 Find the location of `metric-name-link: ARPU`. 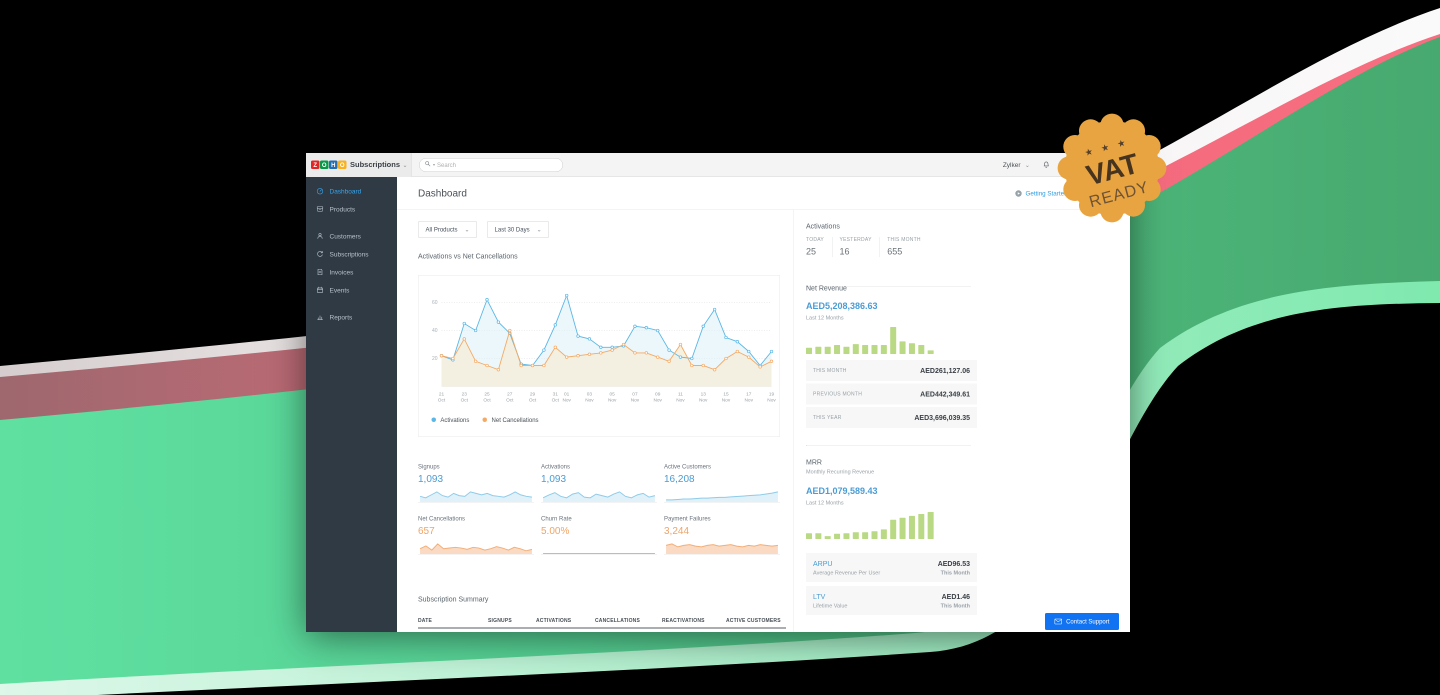

metric-name-link: ARPU is located at coordinates (823, 563).